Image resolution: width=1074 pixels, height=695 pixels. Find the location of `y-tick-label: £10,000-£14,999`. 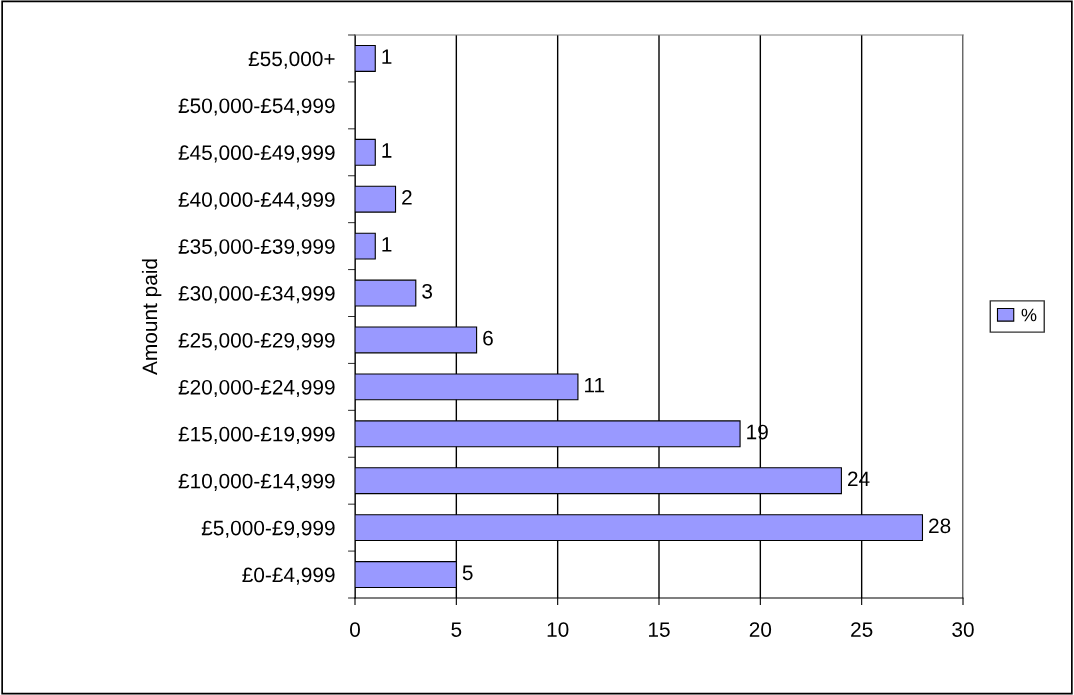

y-tick-label: £10,000-£14,999 is located at coordinates (256, 482).